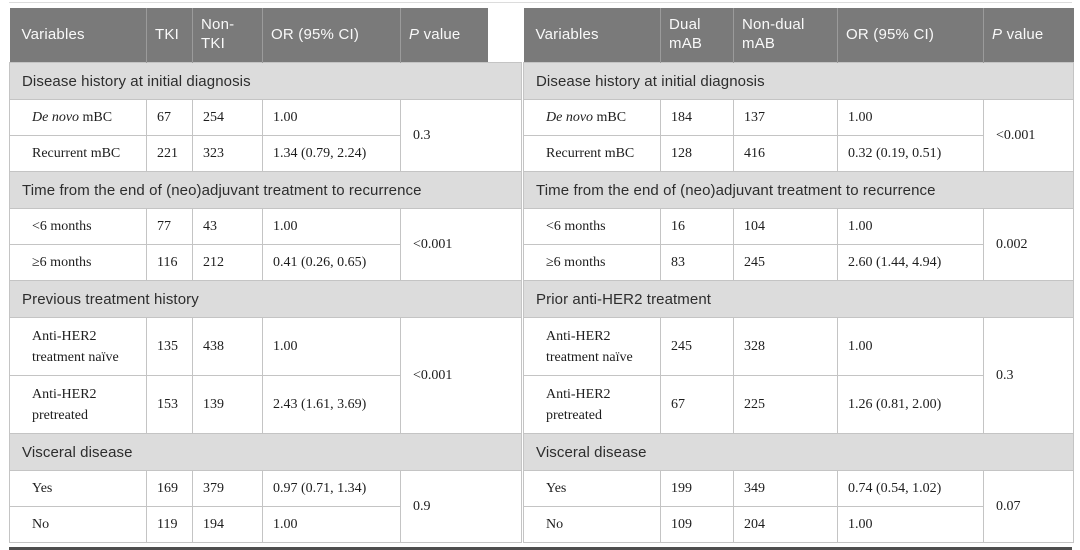 This screenshot has height=550, width=1080. Describe the element at coordinates (169, 488) in the screenshot. I see `cell-count-g1: 169` at that location.